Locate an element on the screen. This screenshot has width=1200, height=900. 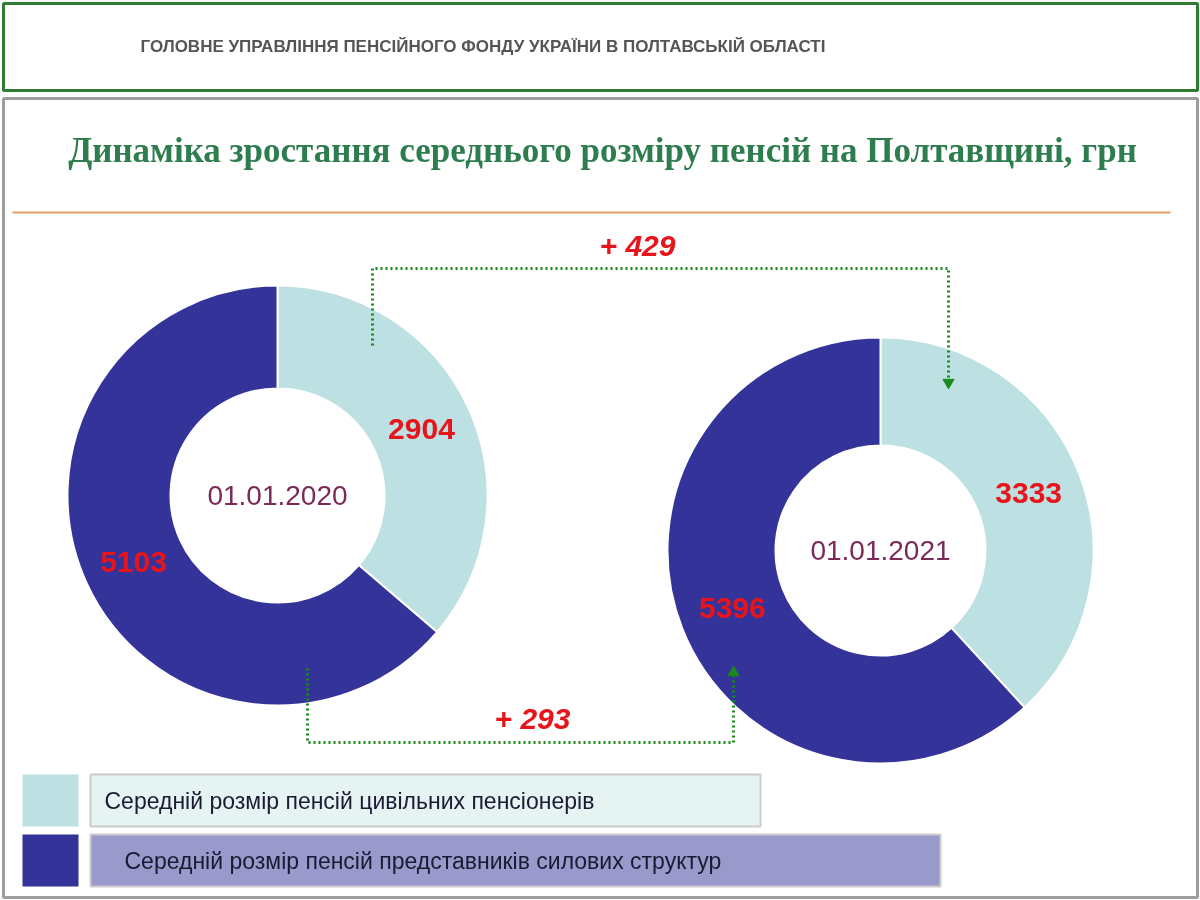
data-label: 3333 is located at coordinates (1029, 492).